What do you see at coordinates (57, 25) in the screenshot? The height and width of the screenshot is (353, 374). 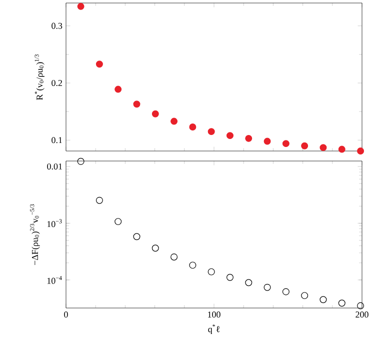 I see `y-tick-label: 0.3` at bounding box center [57, 25].